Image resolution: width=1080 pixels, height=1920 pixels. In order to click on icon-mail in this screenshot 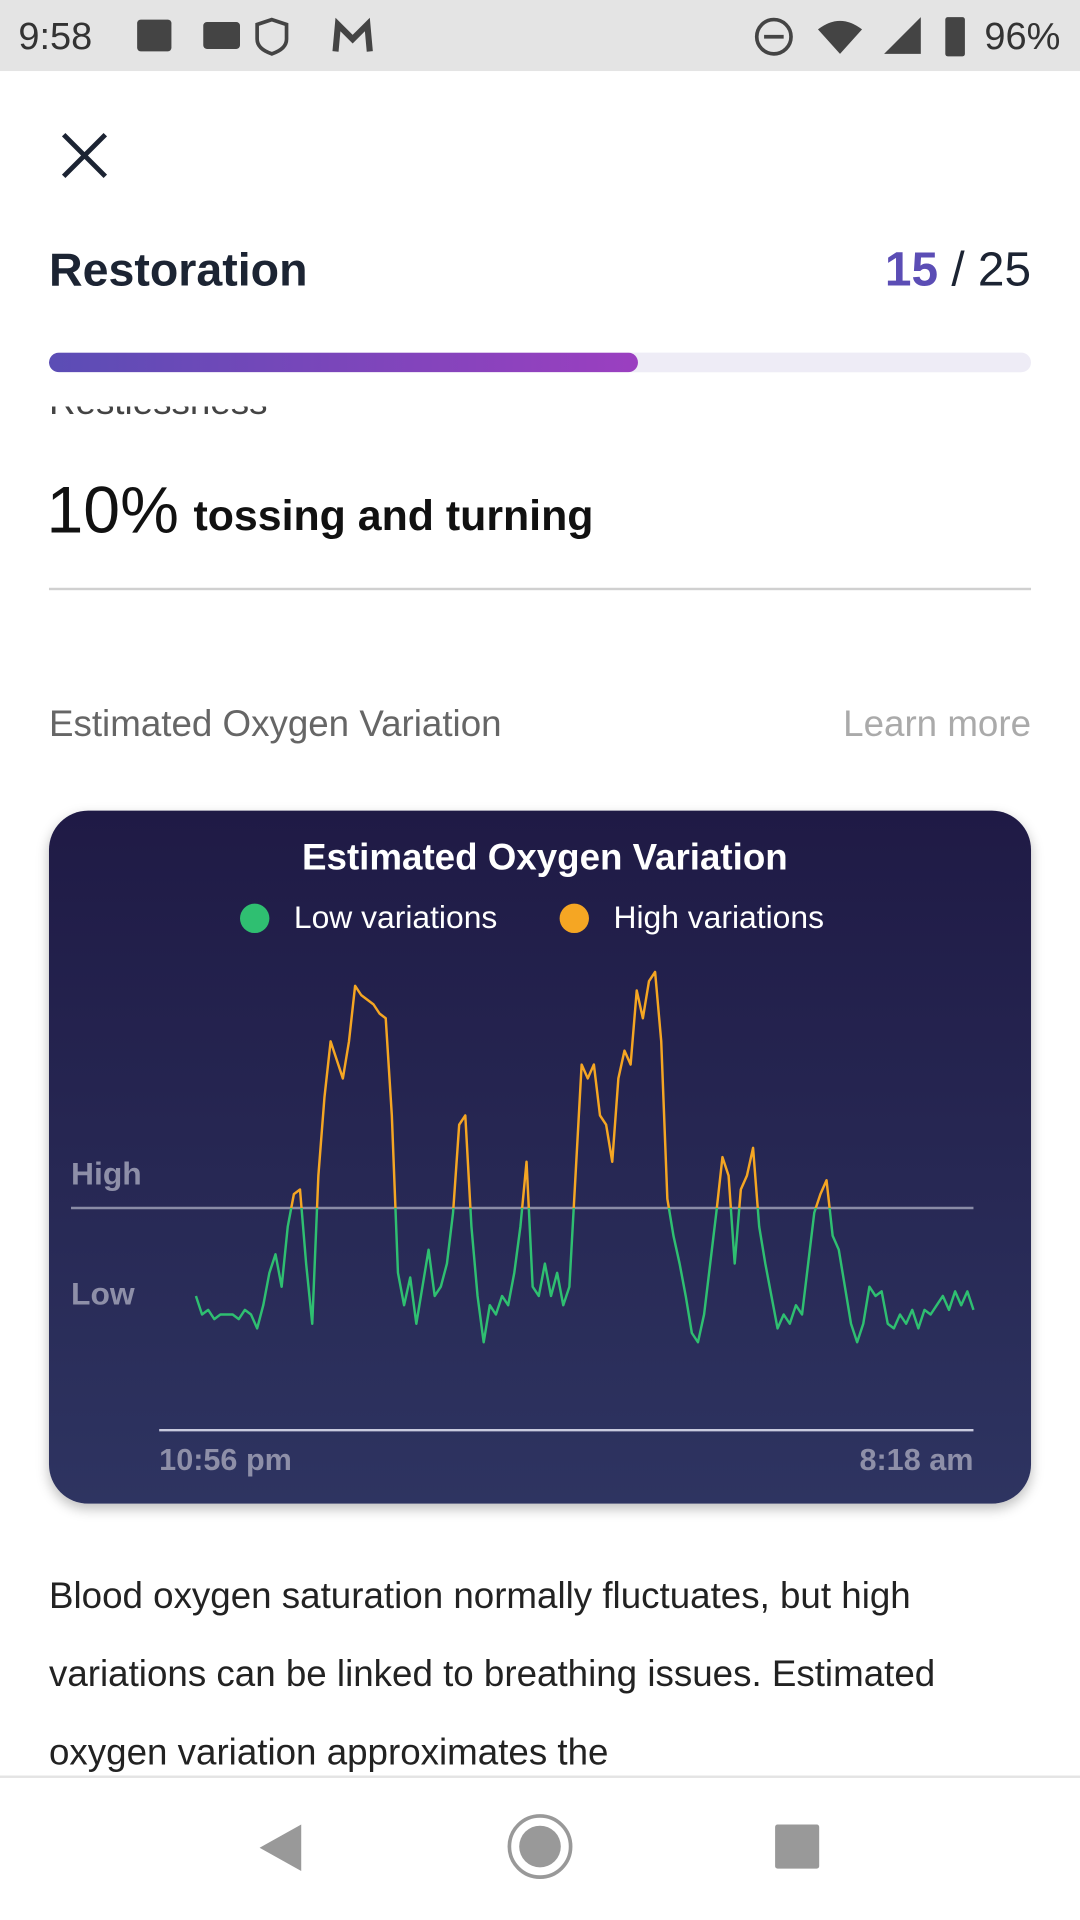, I will do `click(222, 35)`.